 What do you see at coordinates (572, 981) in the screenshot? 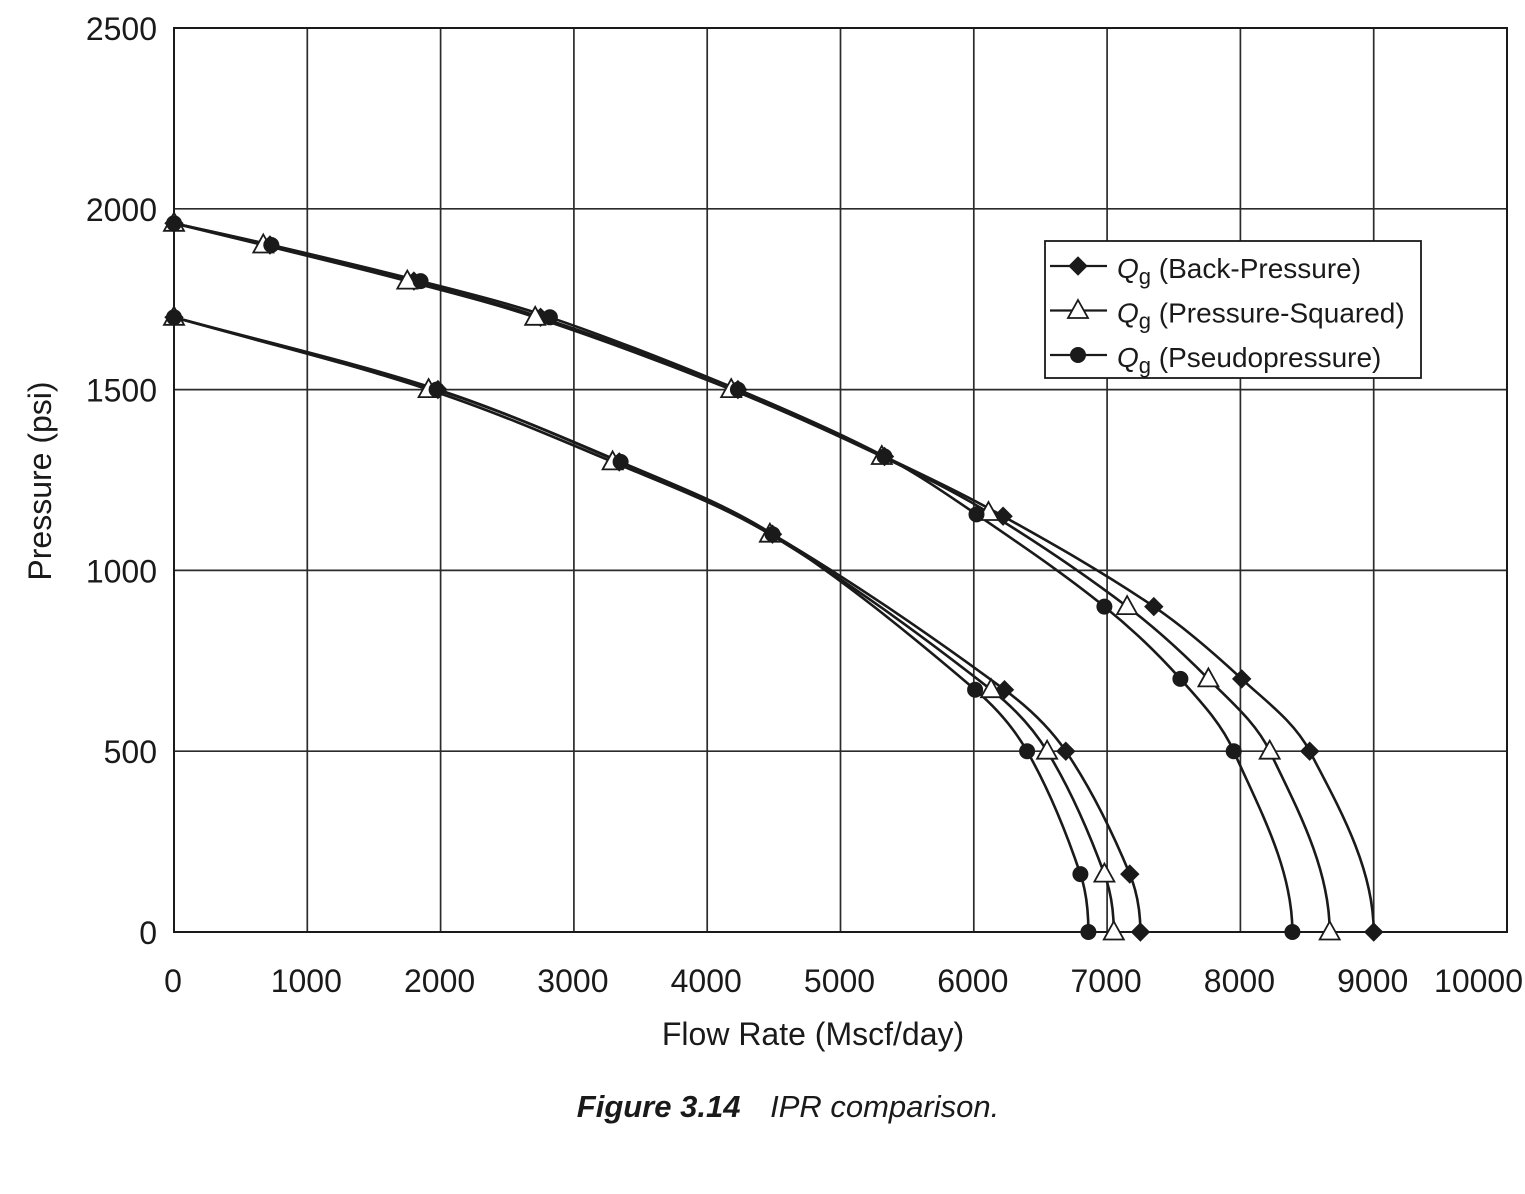
I see `x-tick-label: 3000` at bounding box center [572, 981].